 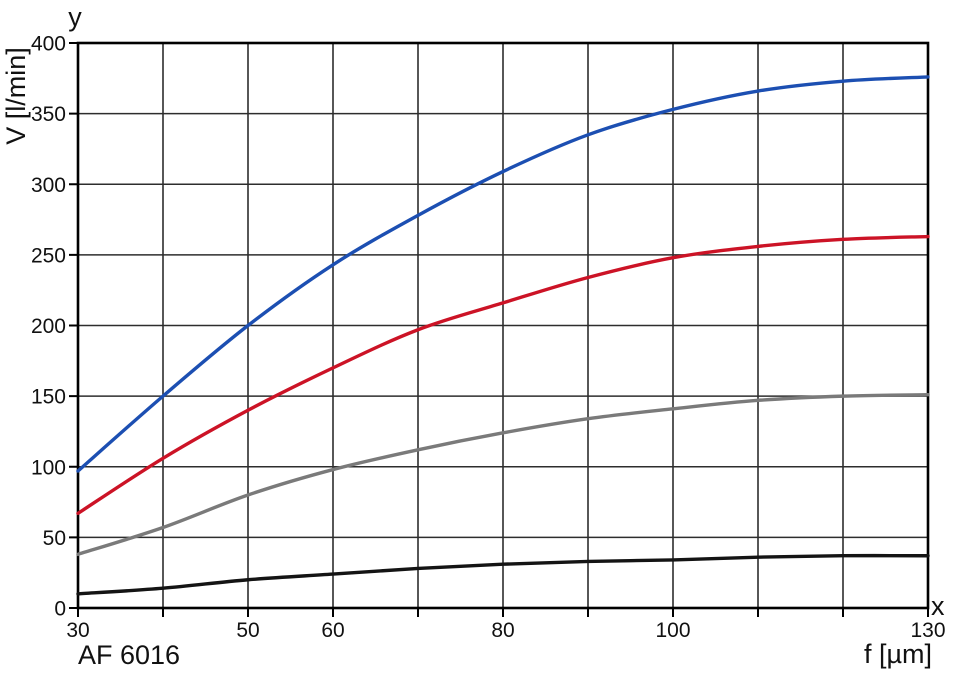 What do you see at coordinates (48, 255) in the screenshot?
I see `y-tick-label: 250` at bounding box center [48, 255].